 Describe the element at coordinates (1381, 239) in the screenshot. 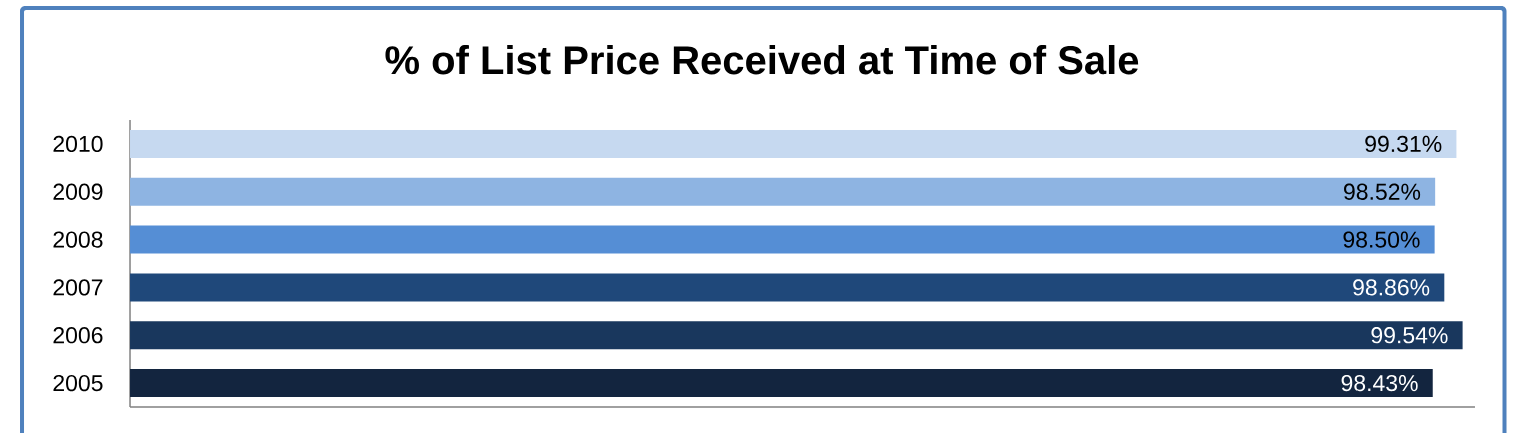

I see `data-label: 98.50%` at that location.